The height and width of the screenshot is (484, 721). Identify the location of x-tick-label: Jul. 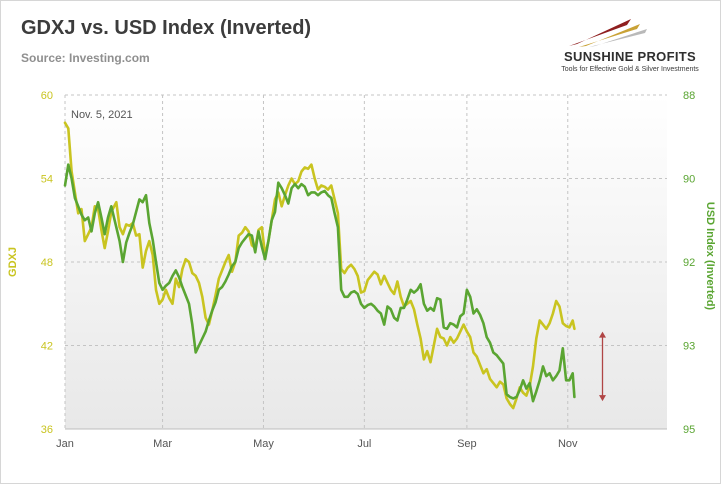
(364, 444).